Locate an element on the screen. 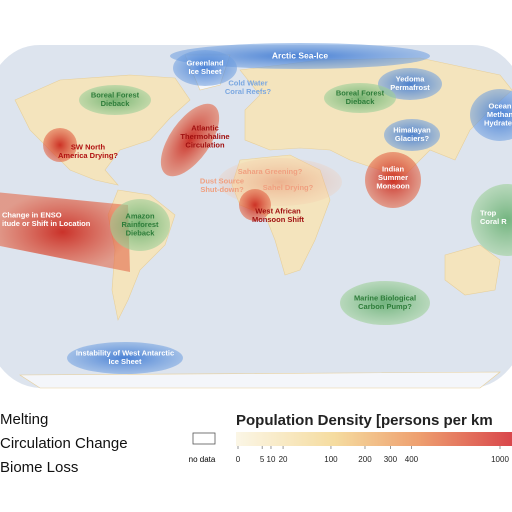 The width and height of the screenshot is (512, 512). tipping-label: Marine Biological is located at coordinates (385, 298).